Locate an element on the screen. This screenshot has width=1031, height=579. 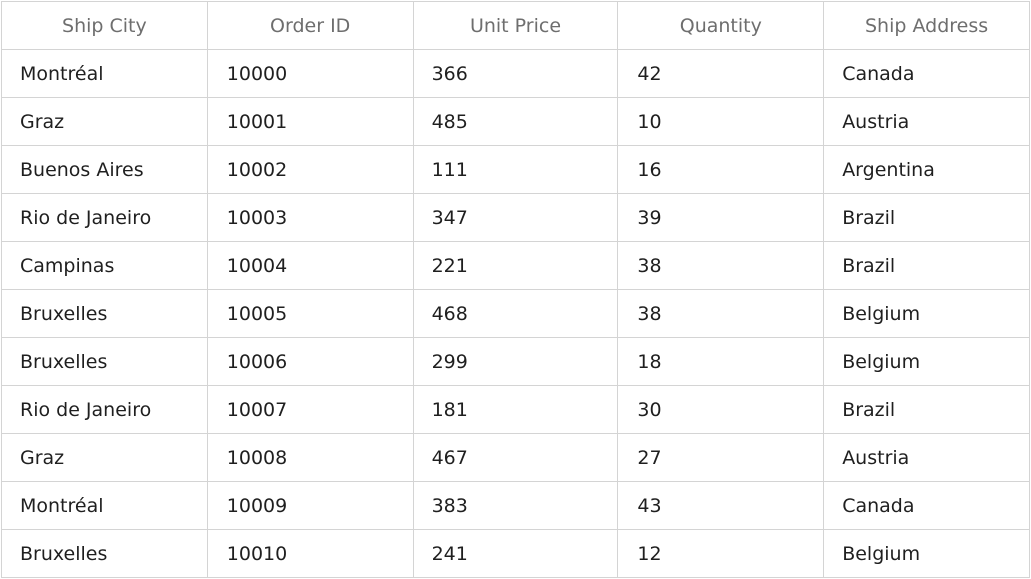
cell-order-id: 10001 is located at coordinates (311, 121).